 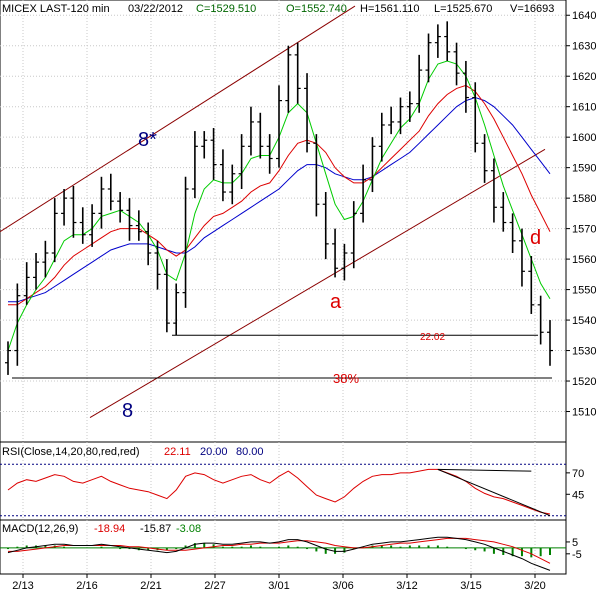 I want to click on price-tick-label: 1640, so click(x=584, y=16).